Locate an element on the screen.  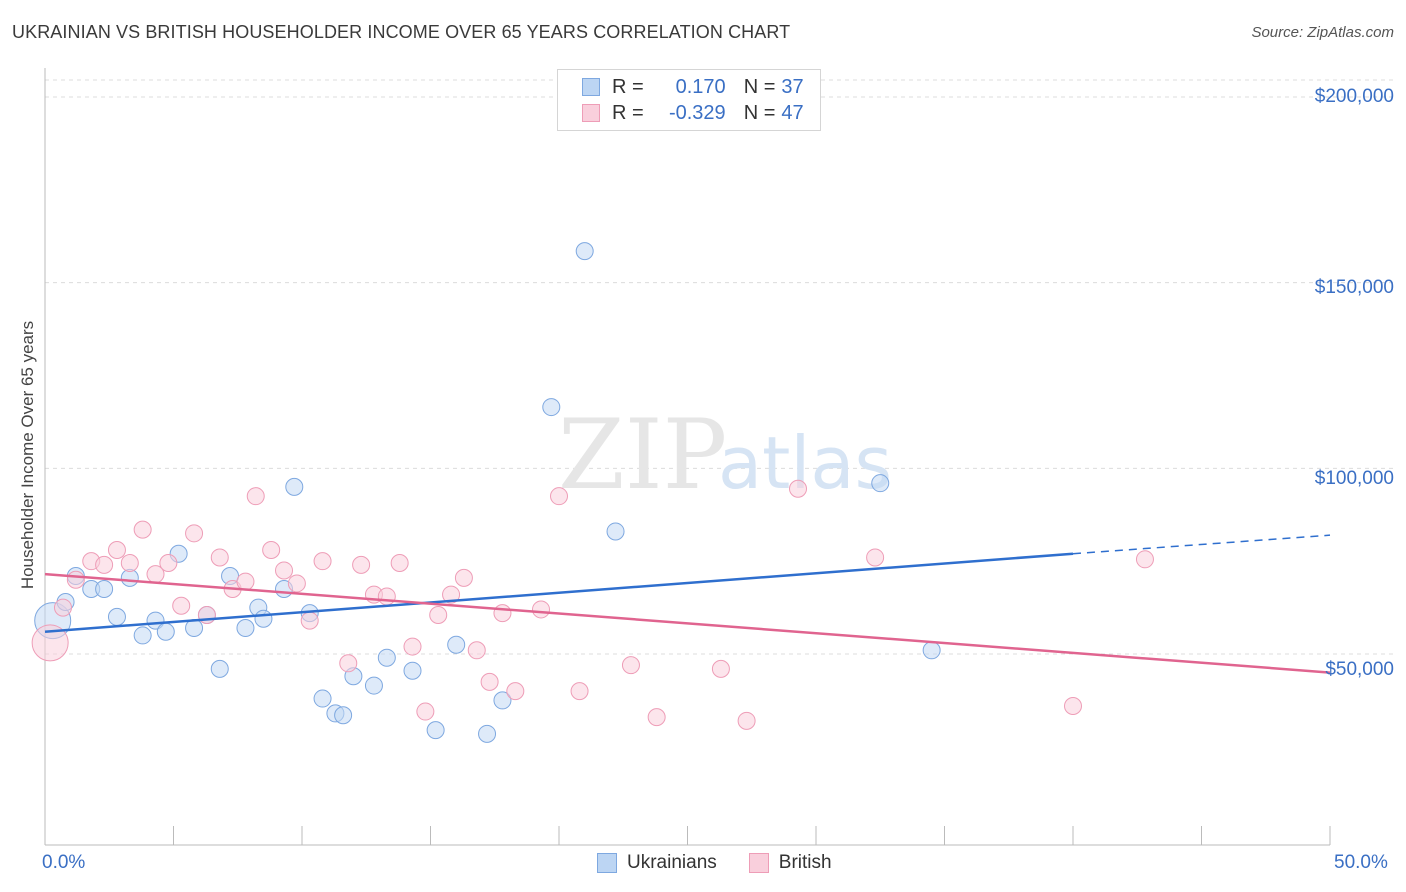
legend-row-british: R = -0.329 N = 47 is located at coordinates (693, 113).